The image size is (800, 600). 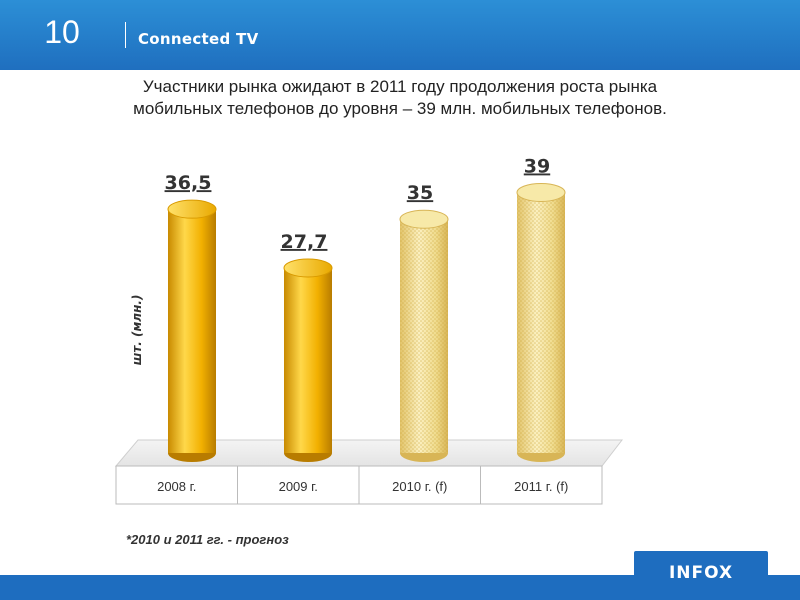 I want to click on category-label-4: 2011 г. (f), so click(x=541, y=486).